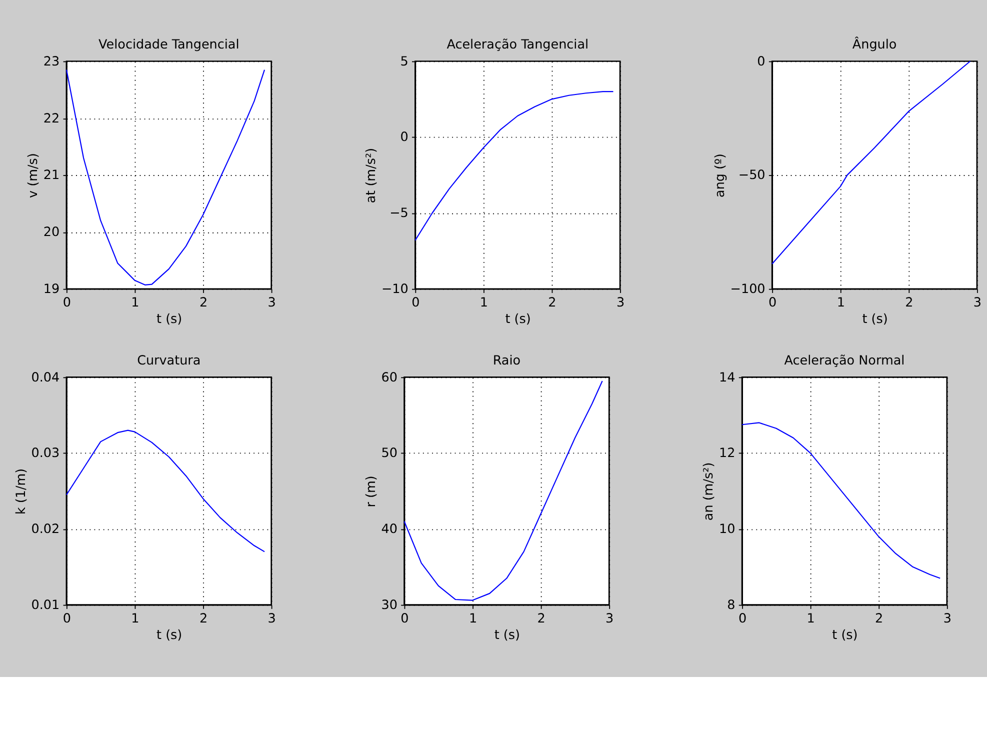 This screenshot has width=987, height=729. Describe the element at coordinates (389, 605) in the screenshot. I see `y-tick-label: 30` at that location.